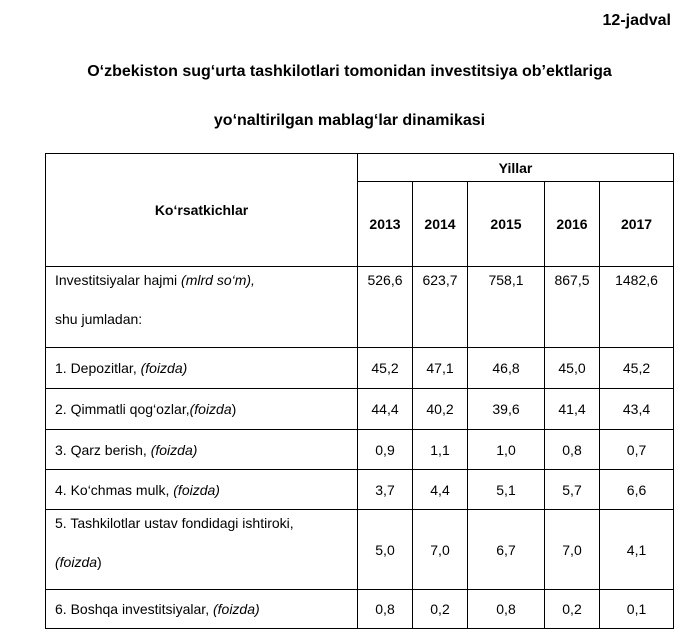  What do you see at coordinates (506, 307) in the screenshot?
I see `table-cell: 758,1` at bounding box center [506, 307].